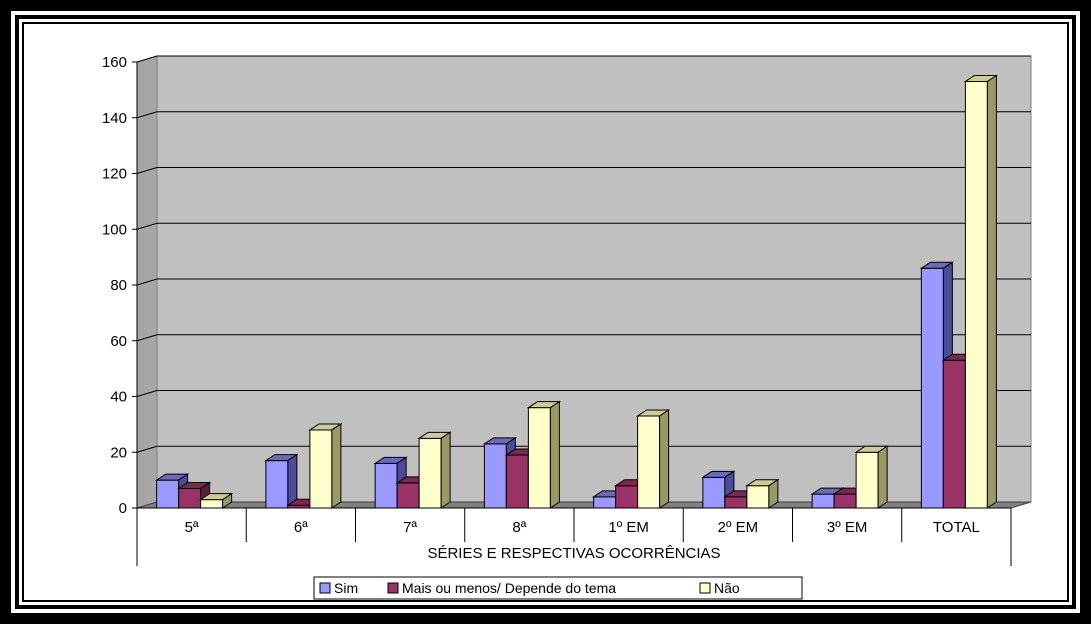 This screenshot has width=1091, height=624. I want to click on legend-label: Sim, so click(346, 588).